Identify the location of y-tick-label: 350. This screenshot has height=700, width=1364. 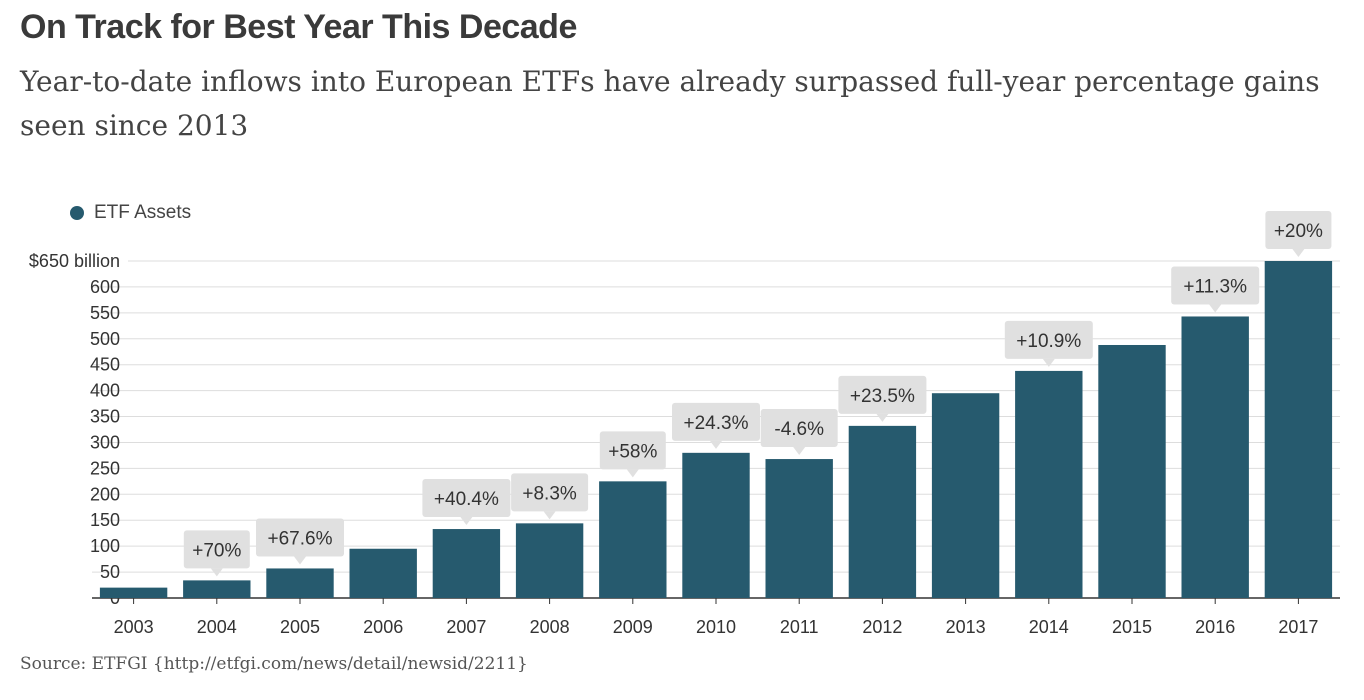
(105, 417).